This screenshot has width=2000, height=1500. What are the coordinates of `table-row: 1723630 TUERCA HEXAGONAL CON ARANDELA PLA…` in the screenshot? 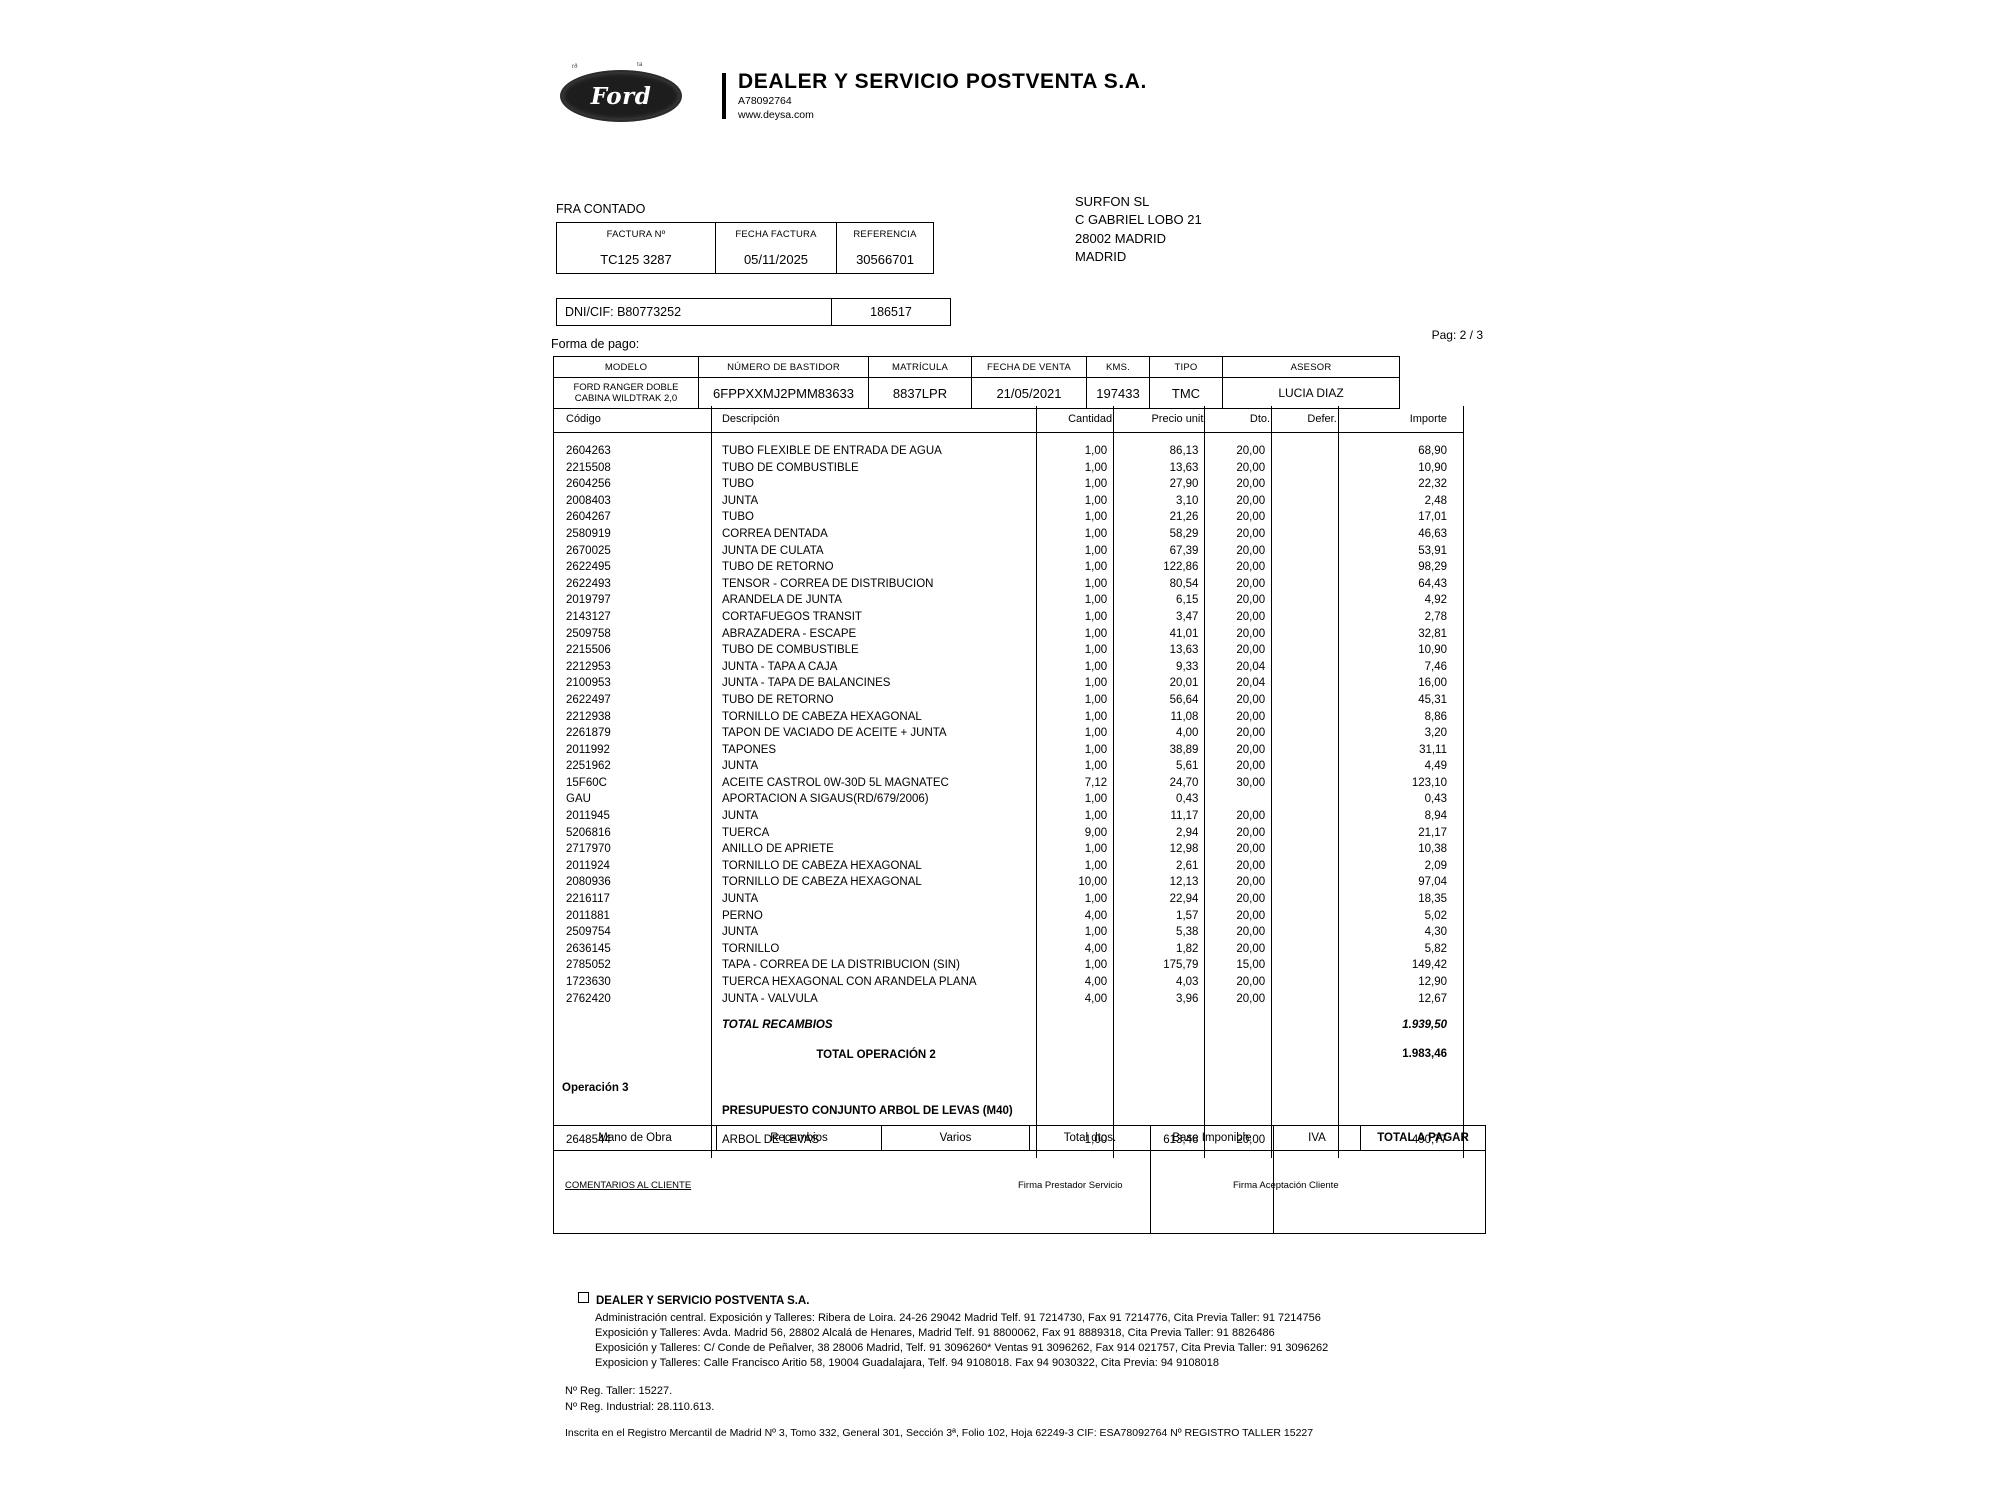 It's located at (1009, 982).